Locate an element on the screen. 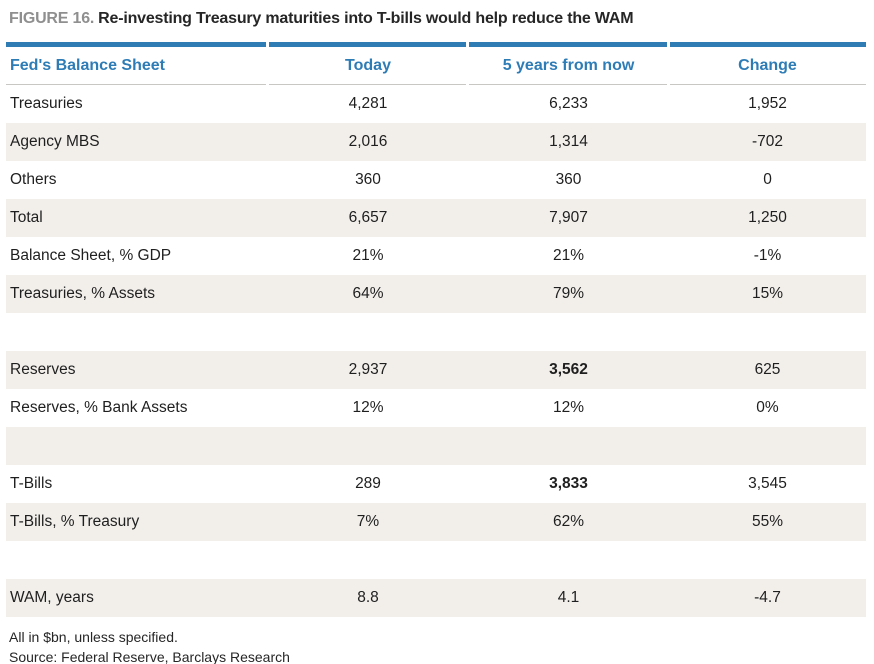 The image size is (874, 664). header-divider-rule is located at coordinates (436, 84).